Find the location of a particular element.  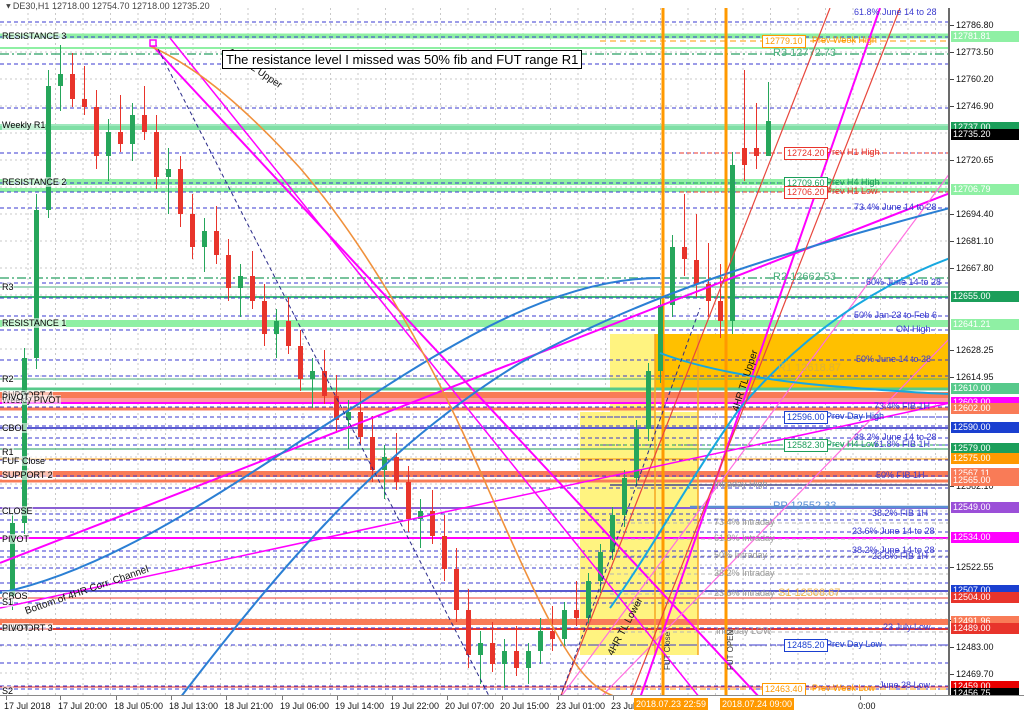

price-level-label: 12655.00 is located at coordinates (985, 296).